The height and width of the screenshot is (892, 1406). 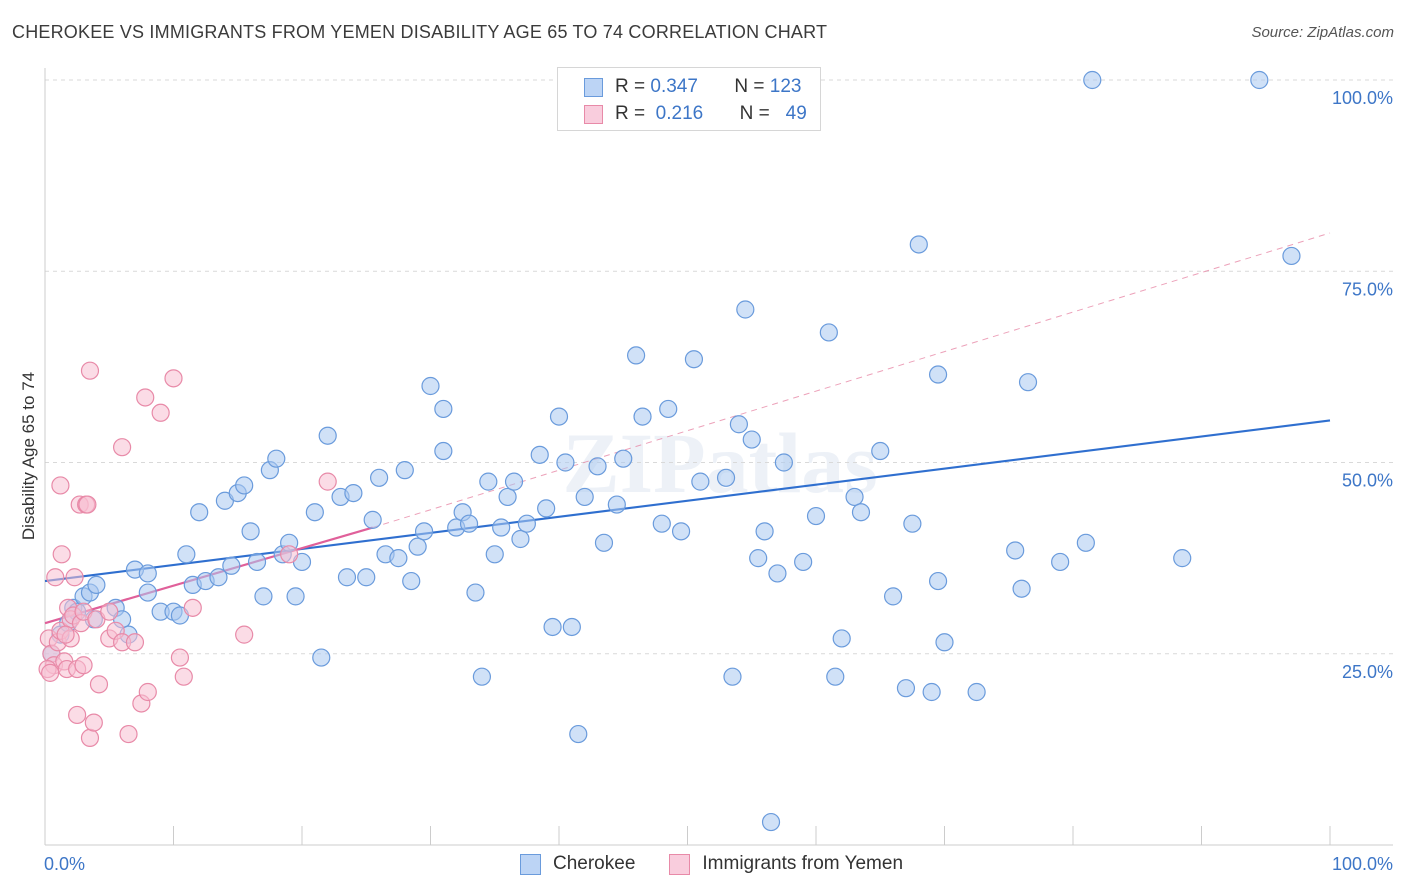 I want to click on chart-source: Source: ZipAtlas.com, so click(x=1322, y=32).